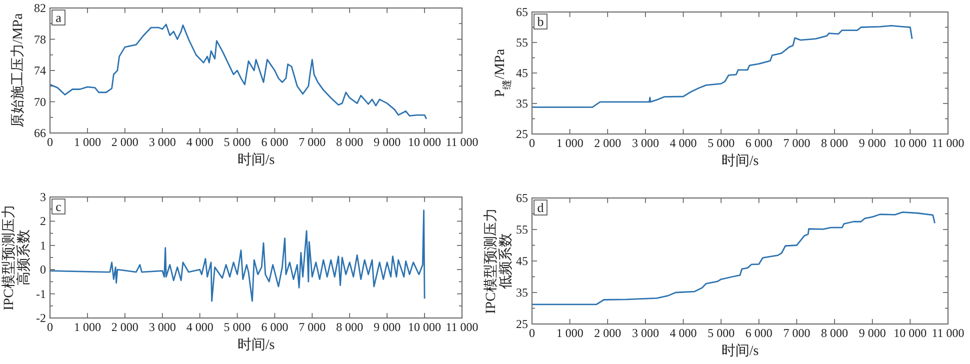  I want to click on y-tick-label: 78, so click(40, 39).